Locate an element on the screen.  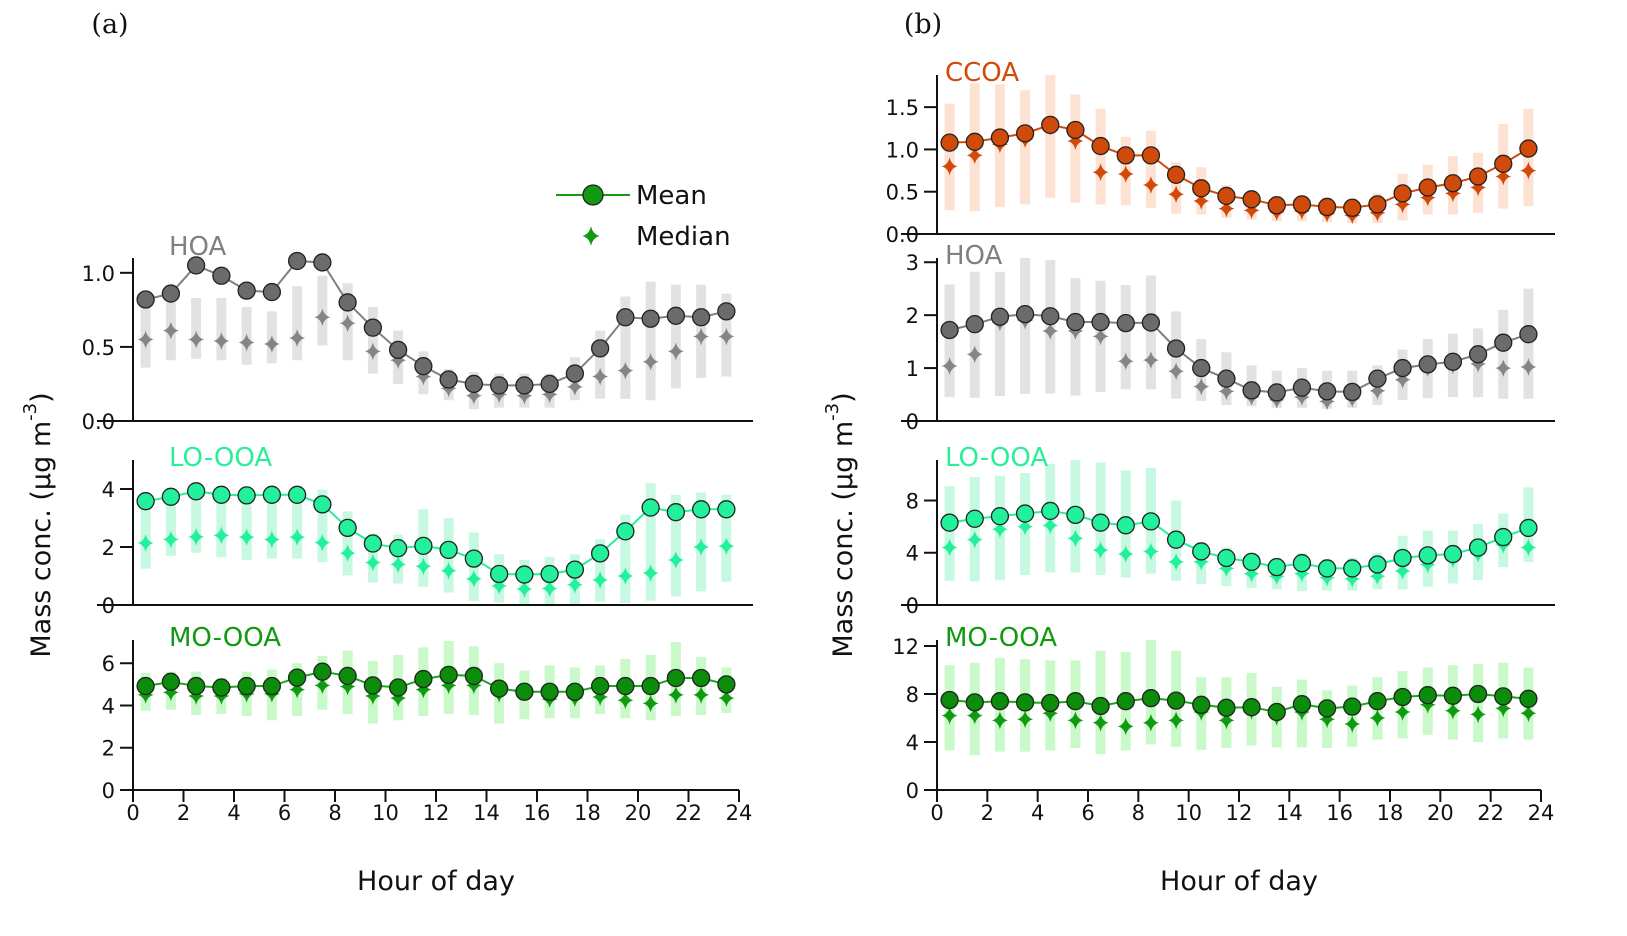
y-tick-label: 4 is located at coordinates (108, 706).